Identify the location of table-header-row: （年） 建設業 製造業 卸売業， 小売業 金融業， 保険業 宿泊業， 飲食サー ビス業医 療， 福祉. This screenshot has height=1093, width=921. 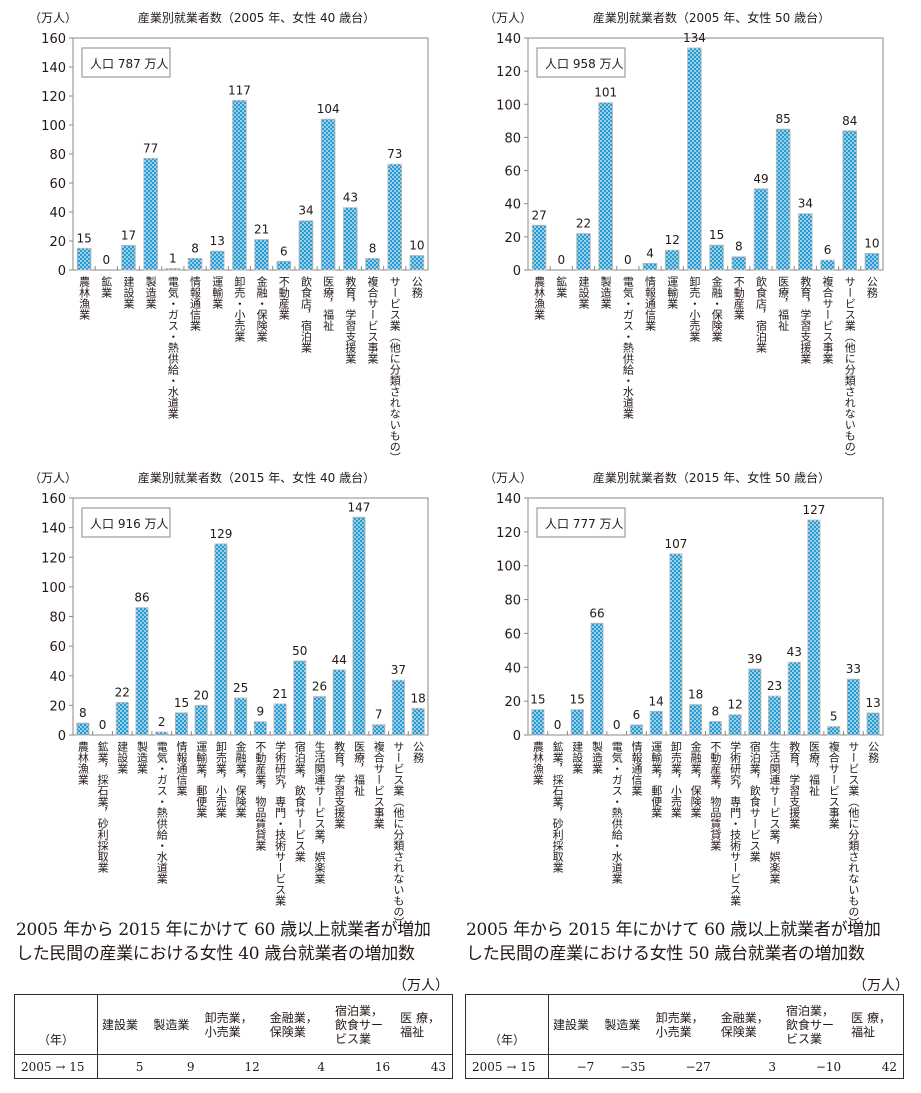
(684, 1024).